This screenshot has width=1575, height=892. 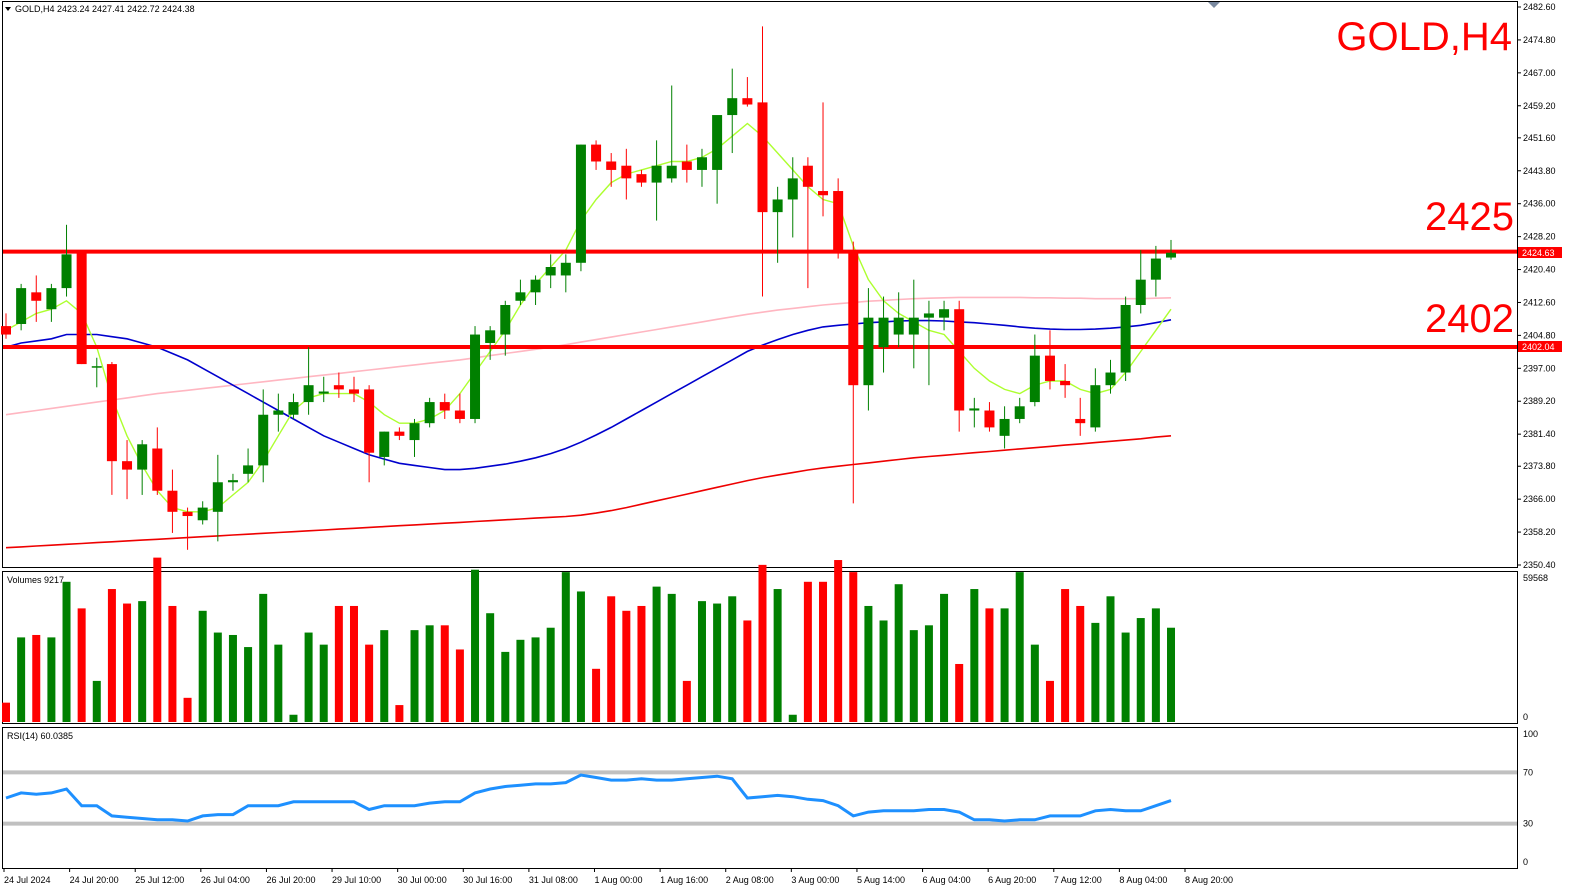 What do you see at coordinates (588, 492) in the screenshot?
I see `ma-red-line` at bounding box center [588, 492].